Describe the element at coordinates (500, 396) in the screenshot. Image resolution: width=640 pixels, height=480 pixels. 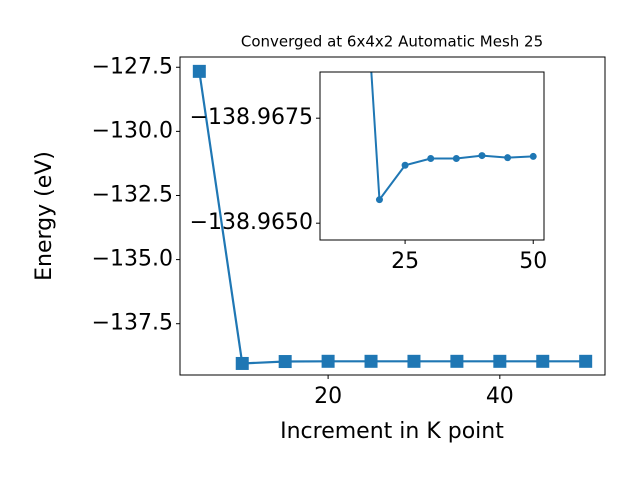
I see `x-tick-label: 40` at that location.